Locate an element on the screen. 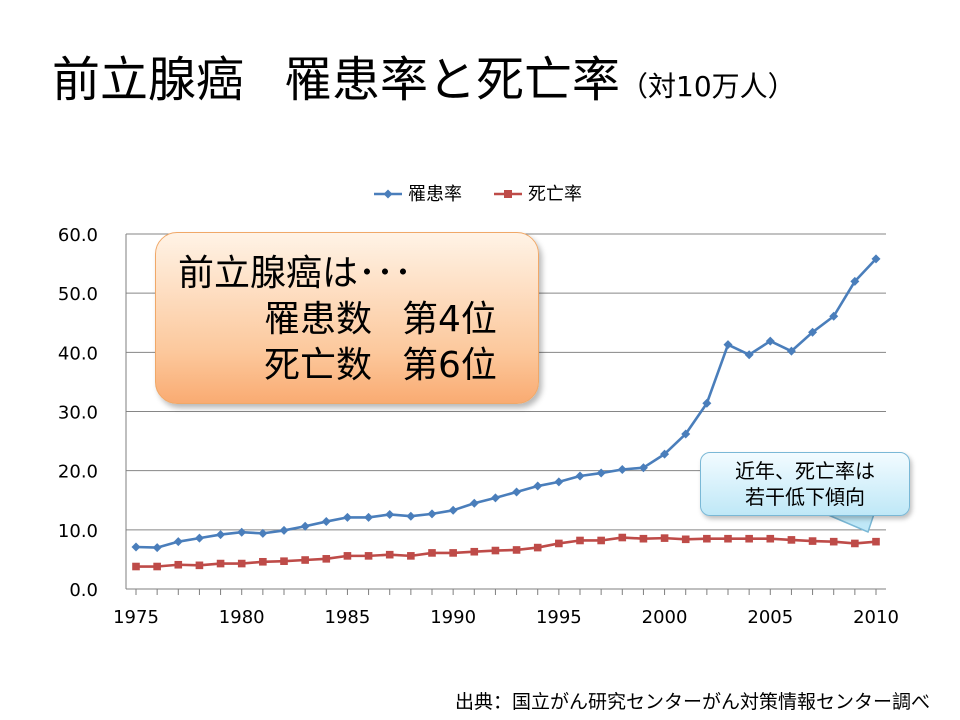 Image resolution: width=960 pixels, height=720 pixels. x-tick-label: 1995 is located at coordinates (559, 617).